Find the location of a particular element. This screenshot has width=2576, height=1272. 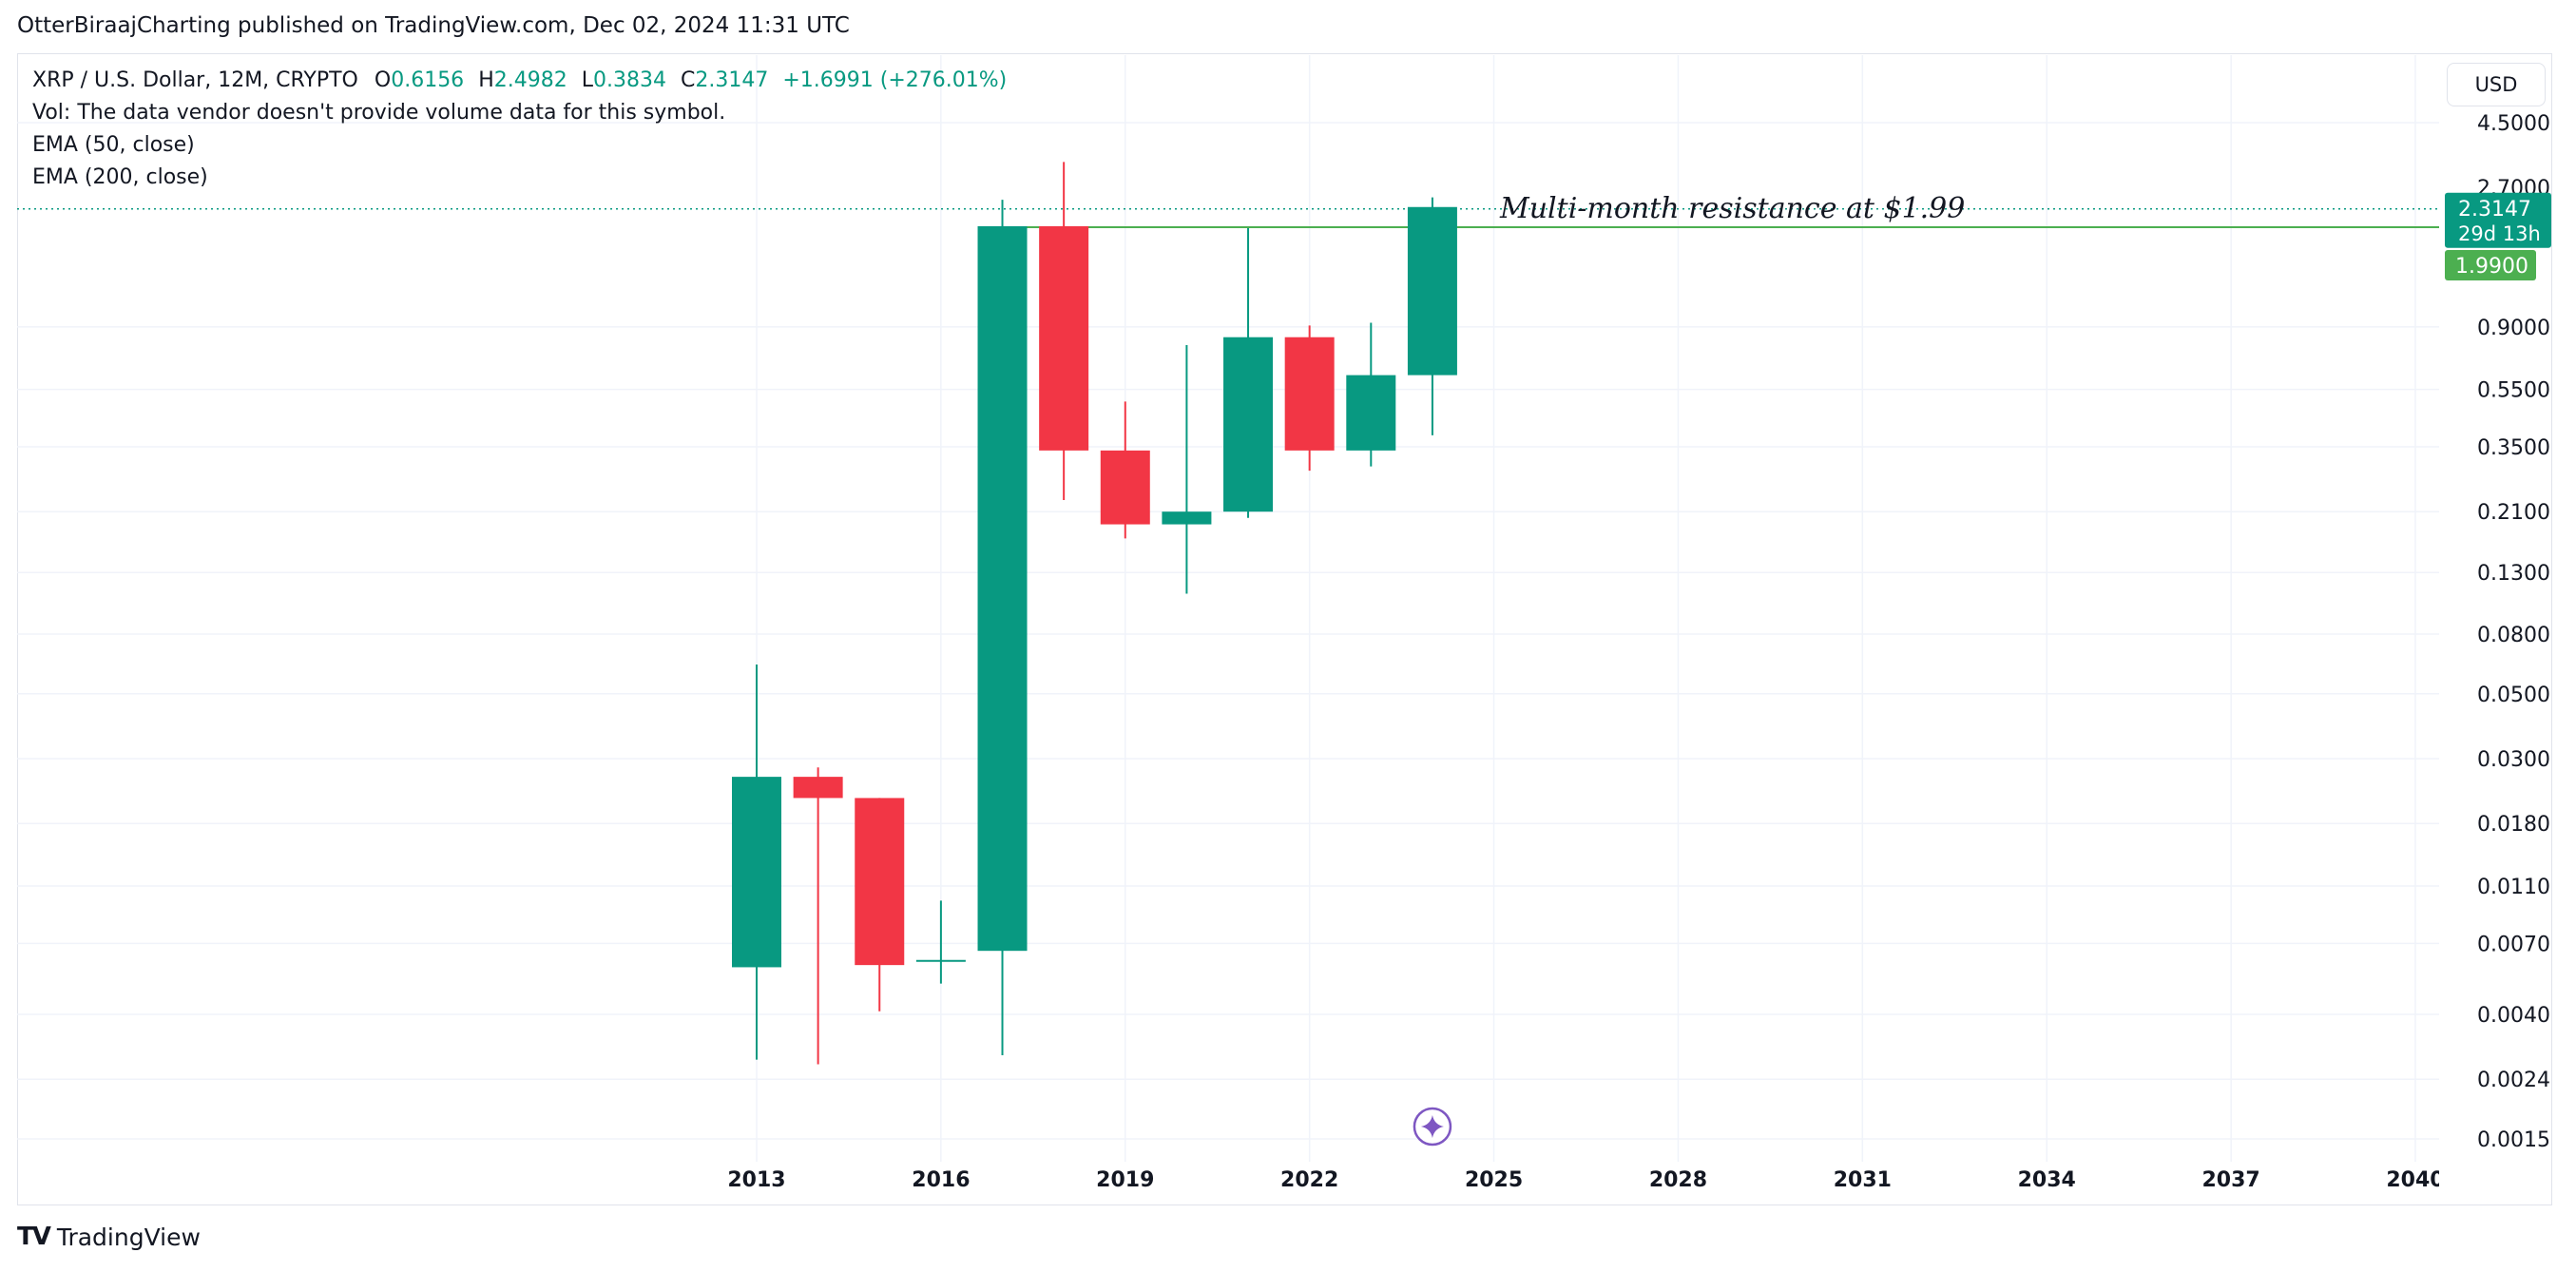

sparkle-icon is located at coordinates (1432, 1127).